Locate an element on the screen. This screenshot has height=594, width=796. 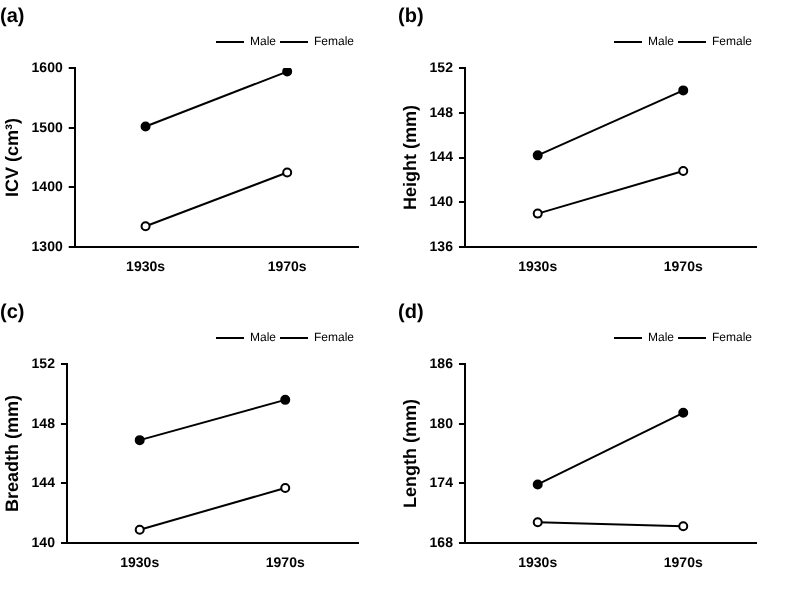
chart-title: (c) is located at coordinates (12, 312).